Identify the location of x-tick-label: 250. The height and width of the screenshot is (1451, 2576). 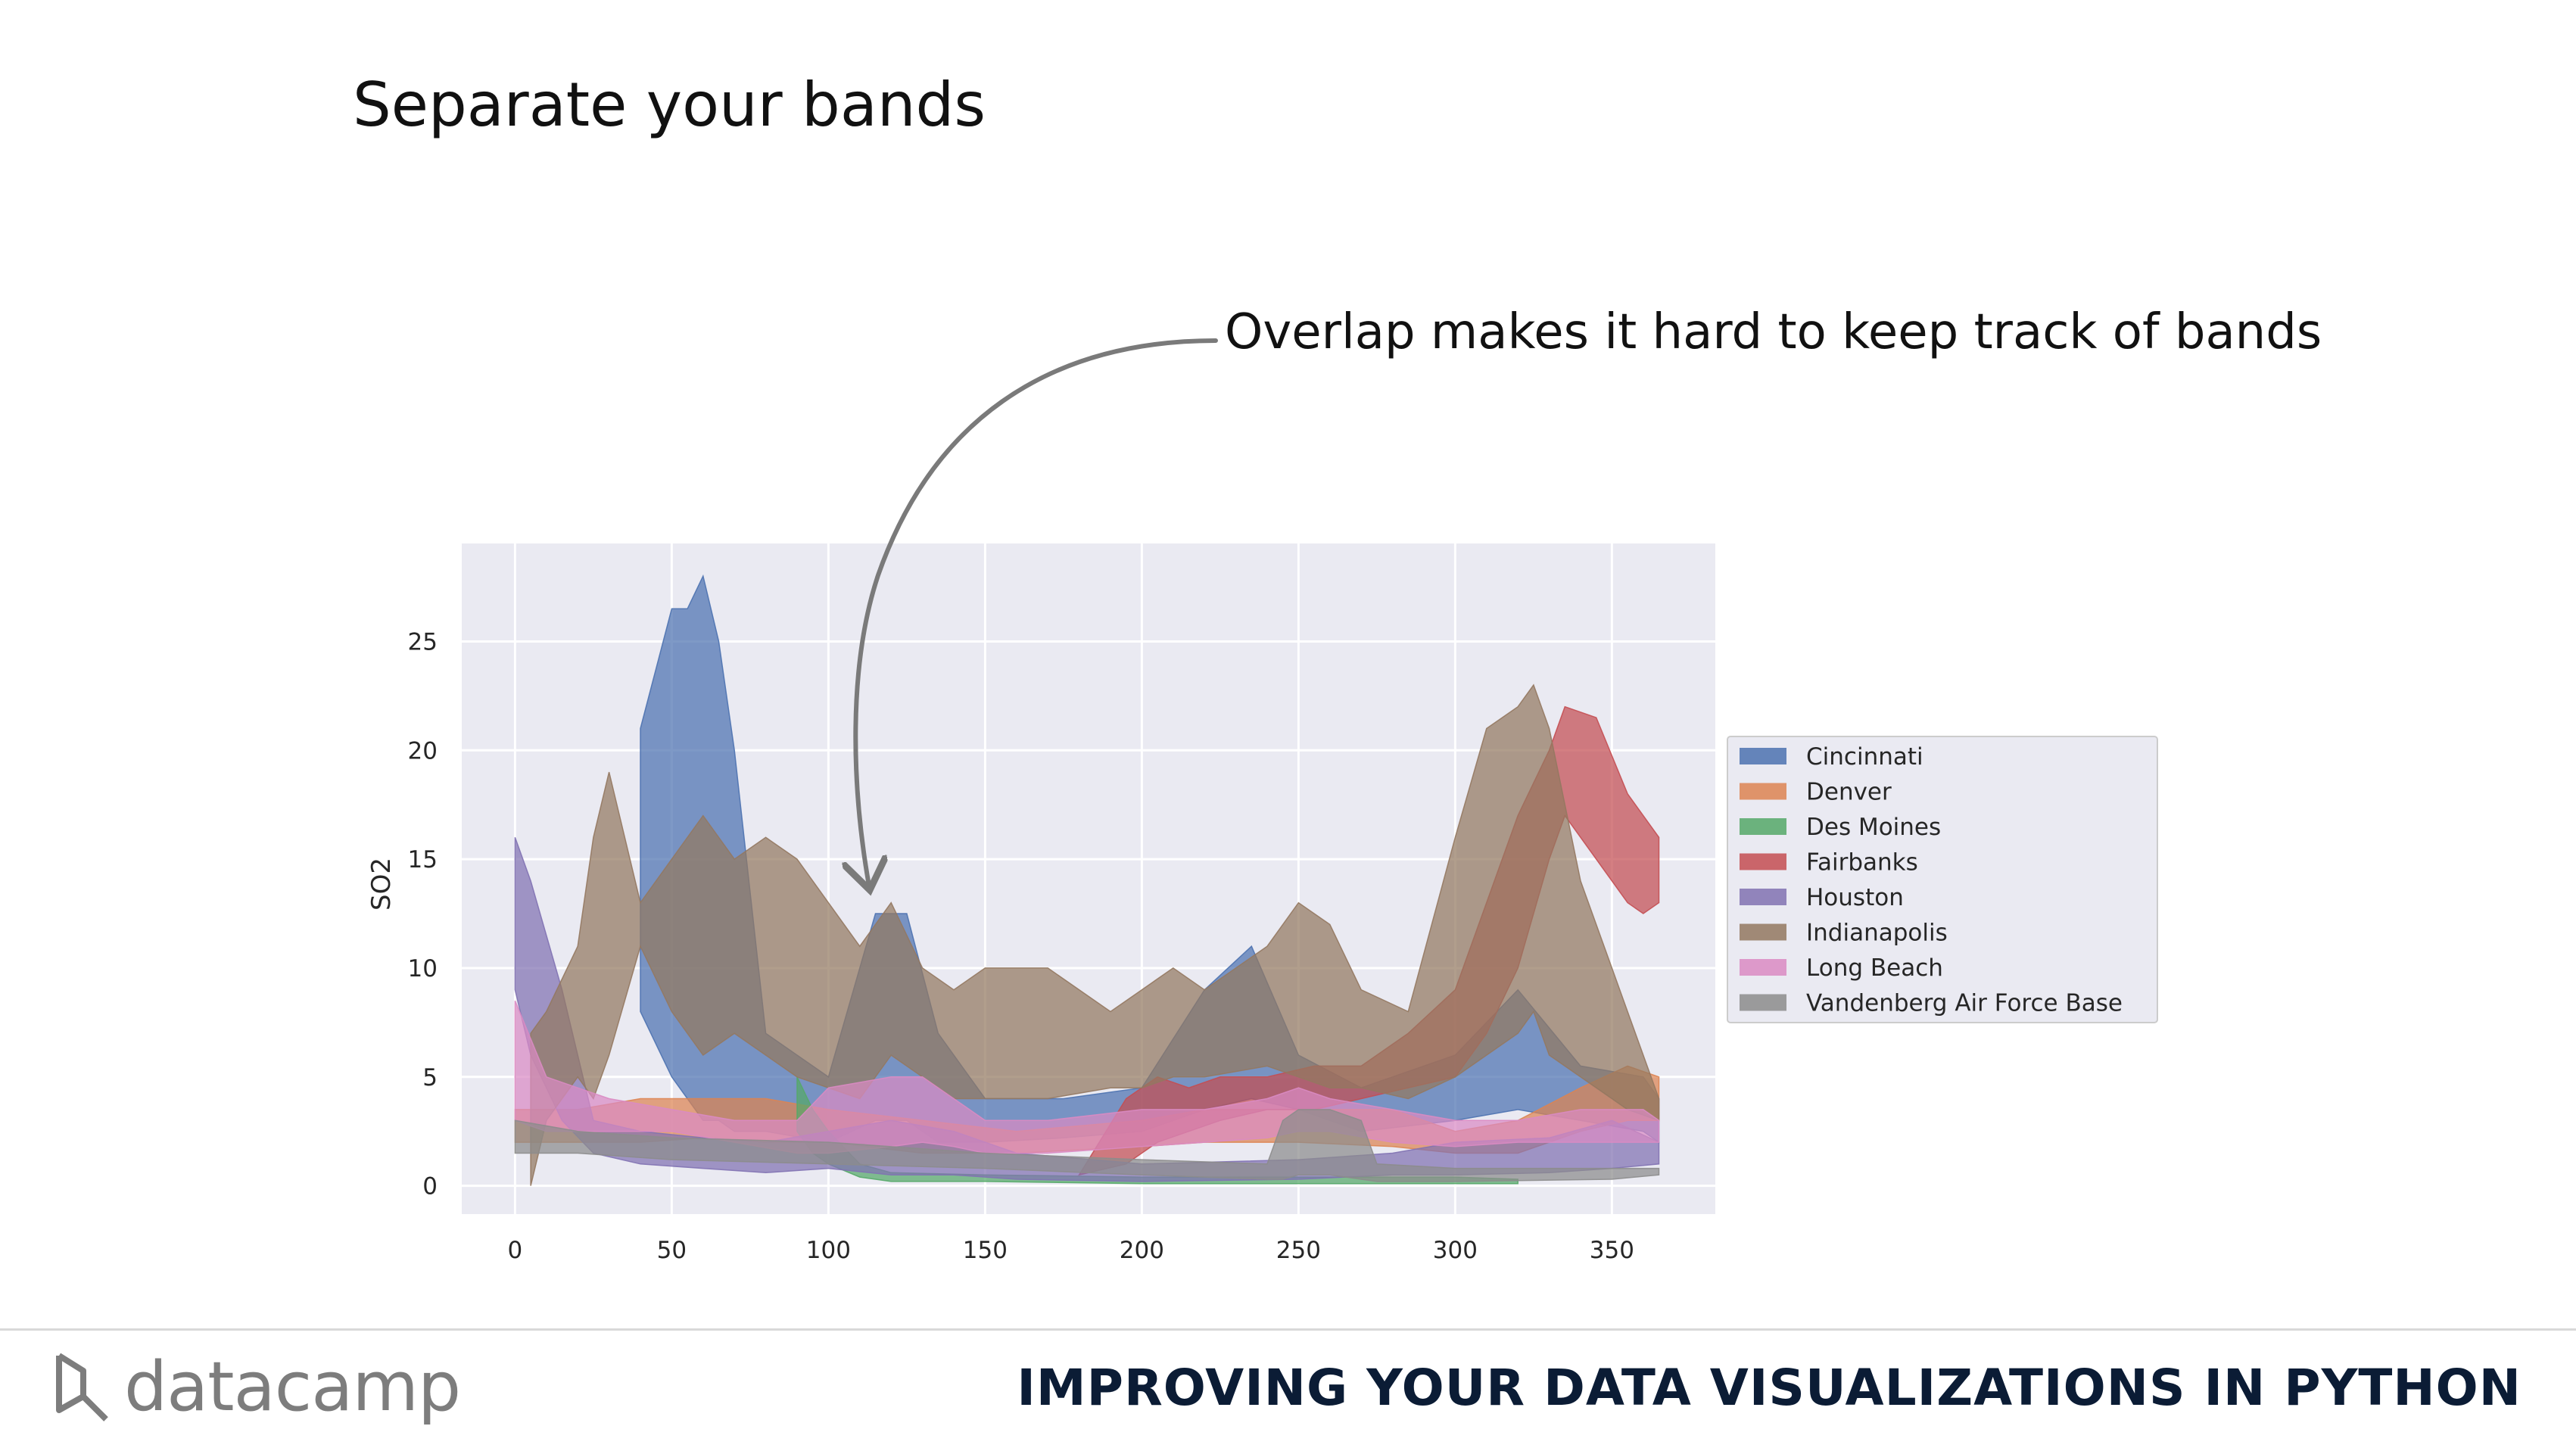
(1298, 1251).